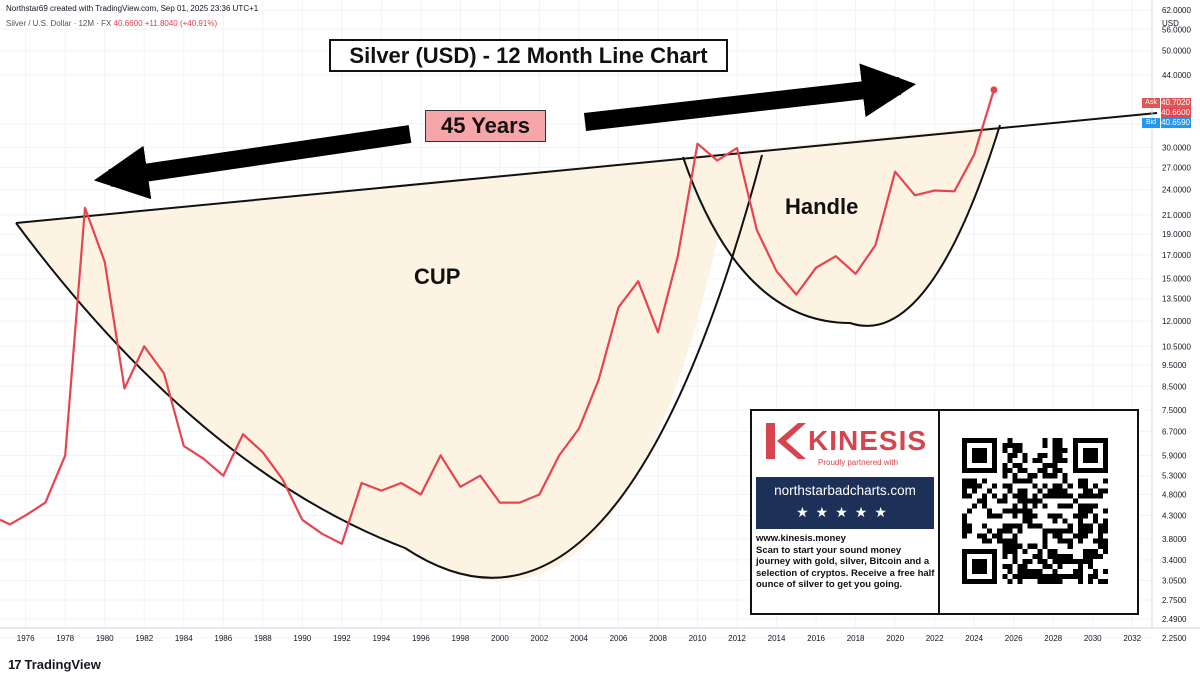 This screenshot has width=1200, height=682. I want to click on tradingview-text: TradingView, so click(62, 664).